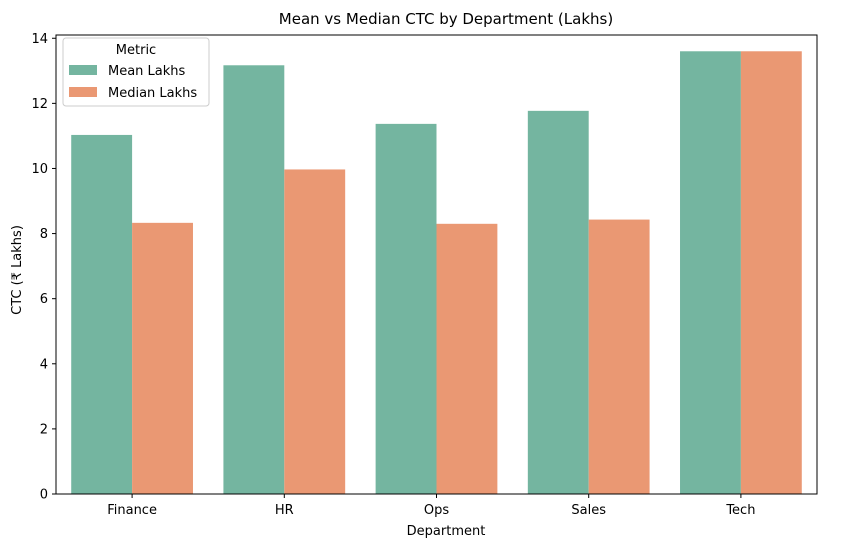  What do you see at coordinates (44, 429) in the screenshot?
I see `y-tick-label: 2` at bounding box center [44, 429].